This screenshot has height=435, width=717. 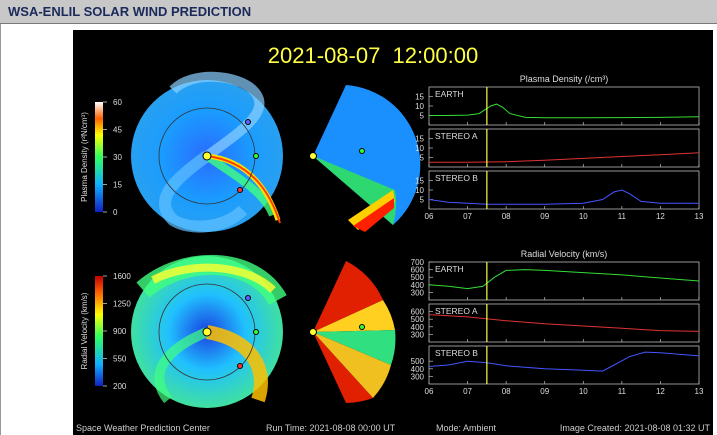 What do you see at coordinates (117, 157) in the screenshot?
I see `colorbar-tick-label: 30` at bounding box center [117, 157].